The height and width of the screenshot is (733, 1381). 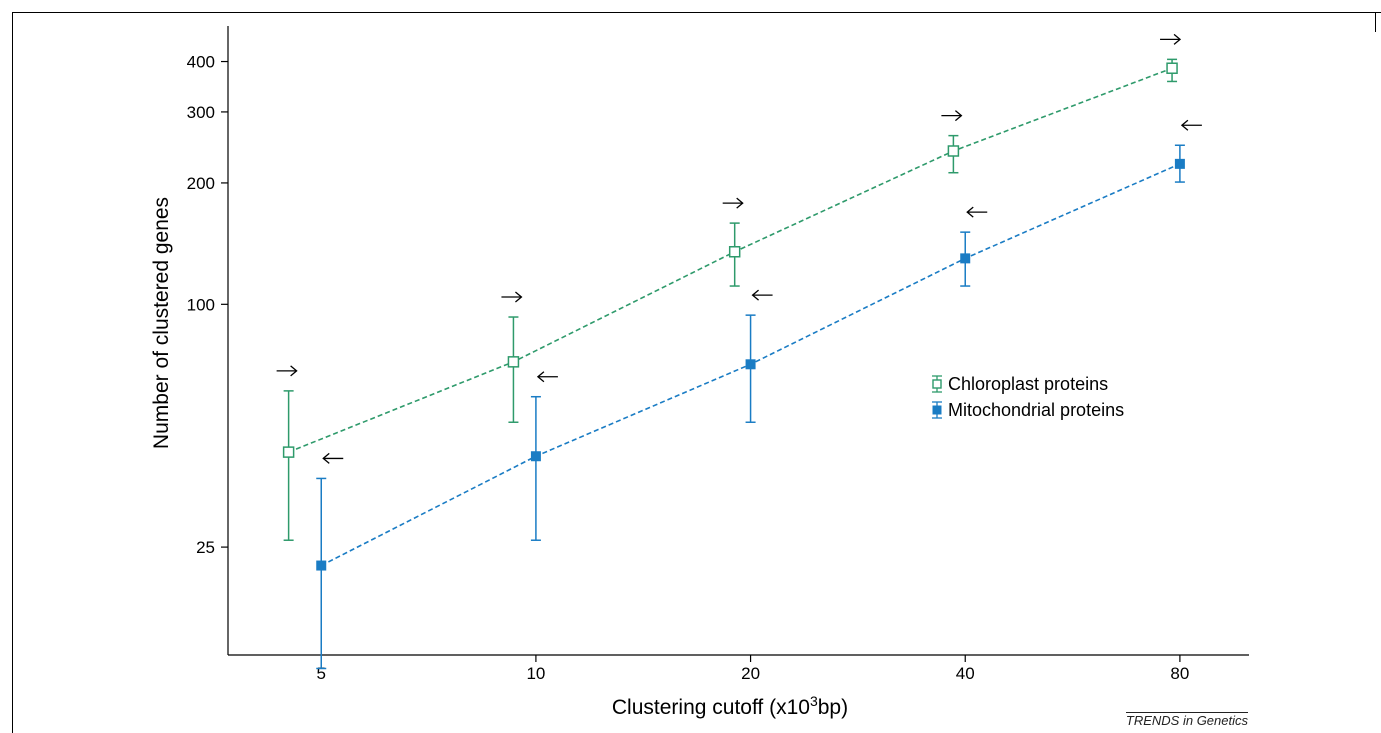 What do you see at coordinates (1036, 410) in the screenshot?
I see `legend-label: Mitochondrial proteins` at bounding box center [1036, 410].